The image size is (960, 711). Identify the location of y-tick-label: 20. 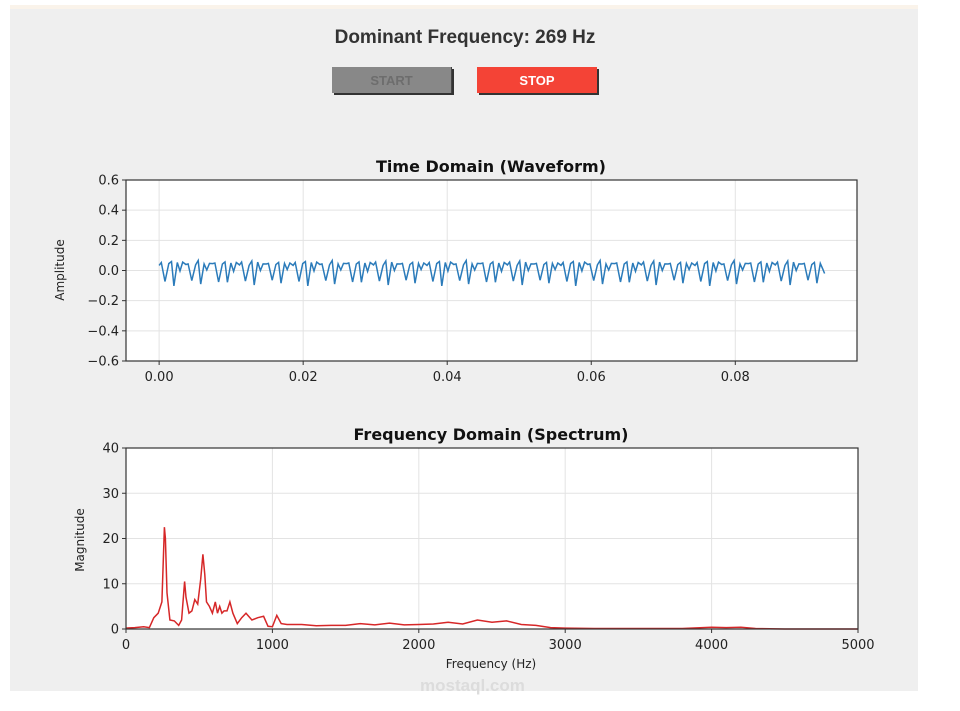
(110, 539).